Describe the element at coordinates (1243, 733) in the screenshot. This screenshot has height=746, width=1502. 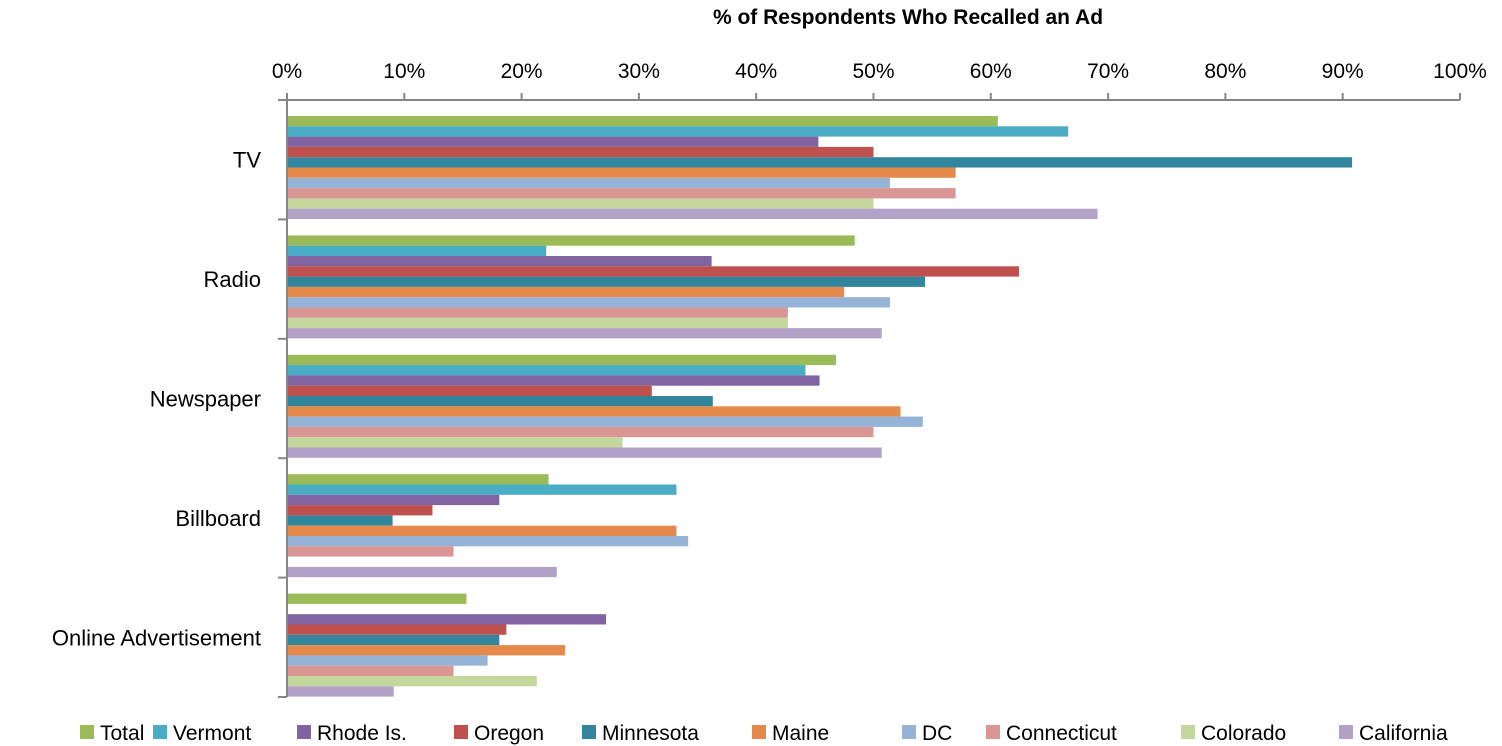
I see `legend-label: Colorado` at that location.